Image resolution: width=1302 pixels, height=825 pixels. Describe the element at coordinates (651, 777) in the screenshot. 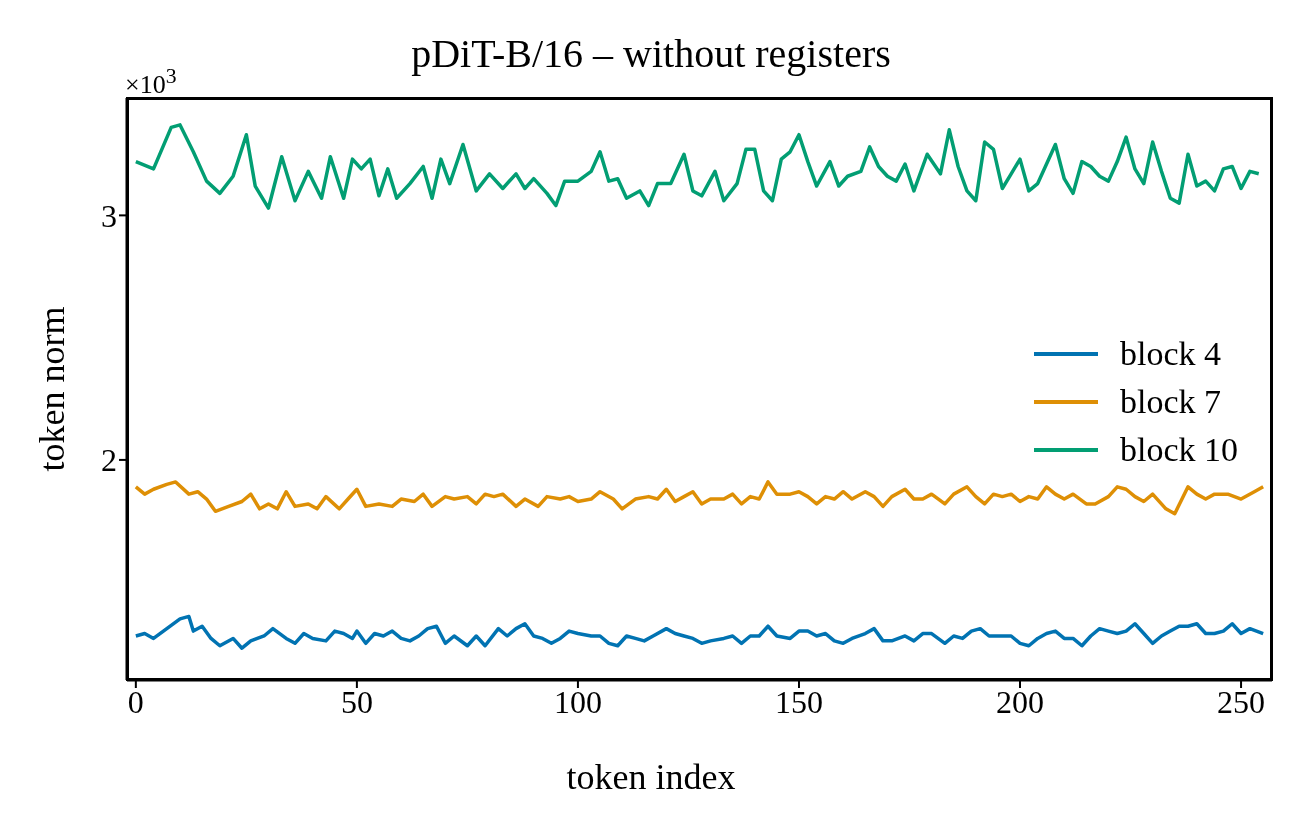

I see `x-axis-title: token index` at that location.